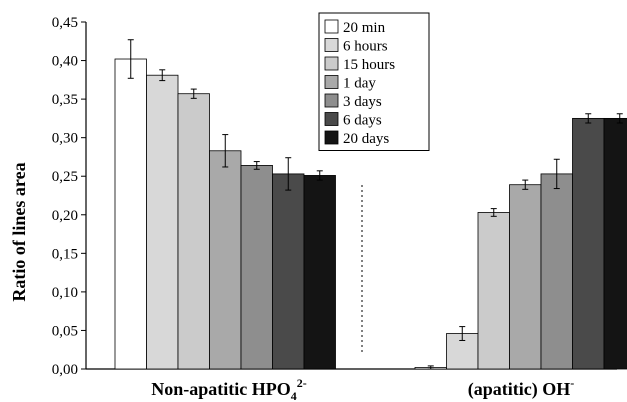 This screenshot has height=402, width=627. Describe the element at coordinates (65, 139) in the screenshot. I see `y-tick-label: 0,30` at that location.